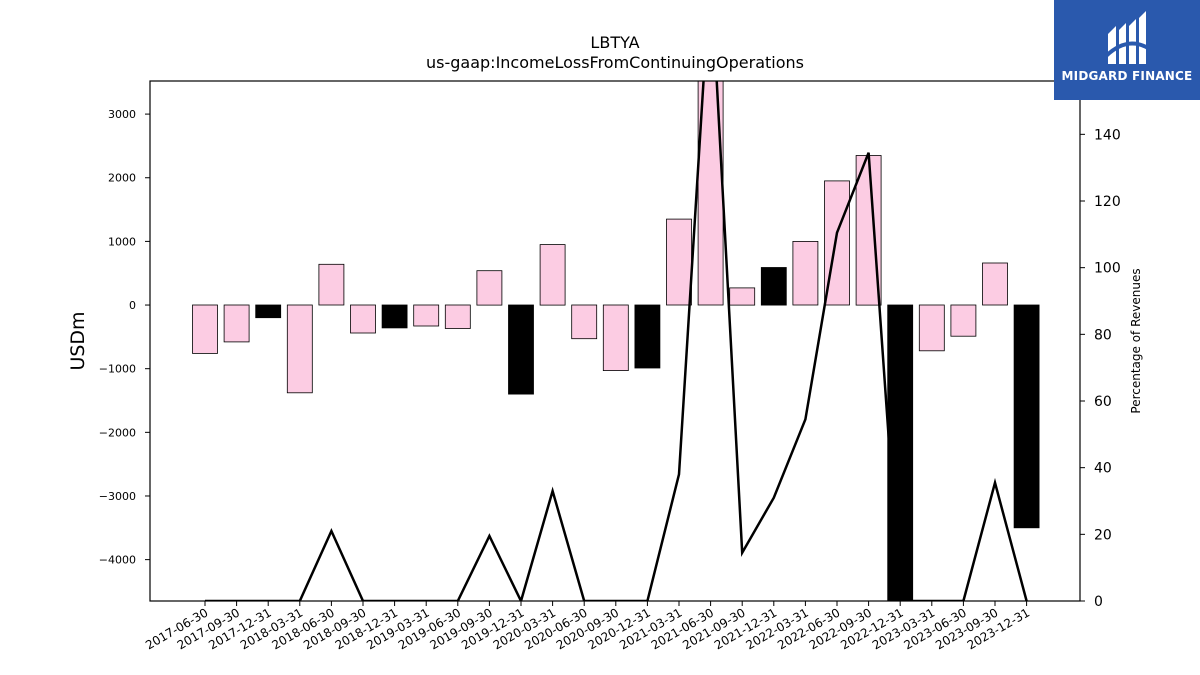  What do you see at coordinates (1098, 602) in the screenshot?
I see `y2-tick-label: 0` at bounding box center [1098, 602].